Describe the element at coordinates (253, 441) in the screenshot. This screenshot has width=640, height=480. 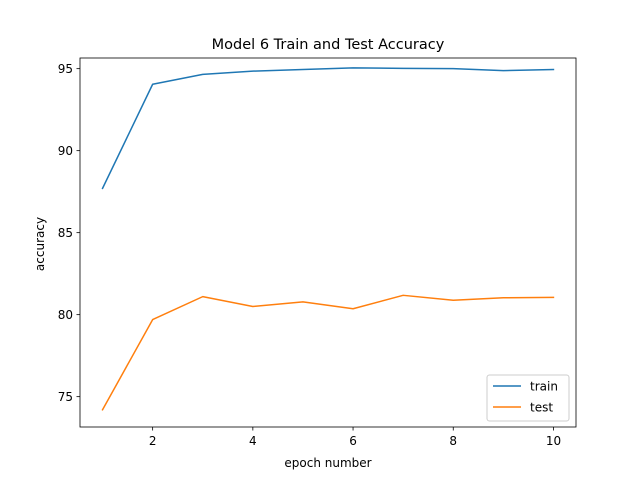
I see `x-tick-label: 4` at that location.